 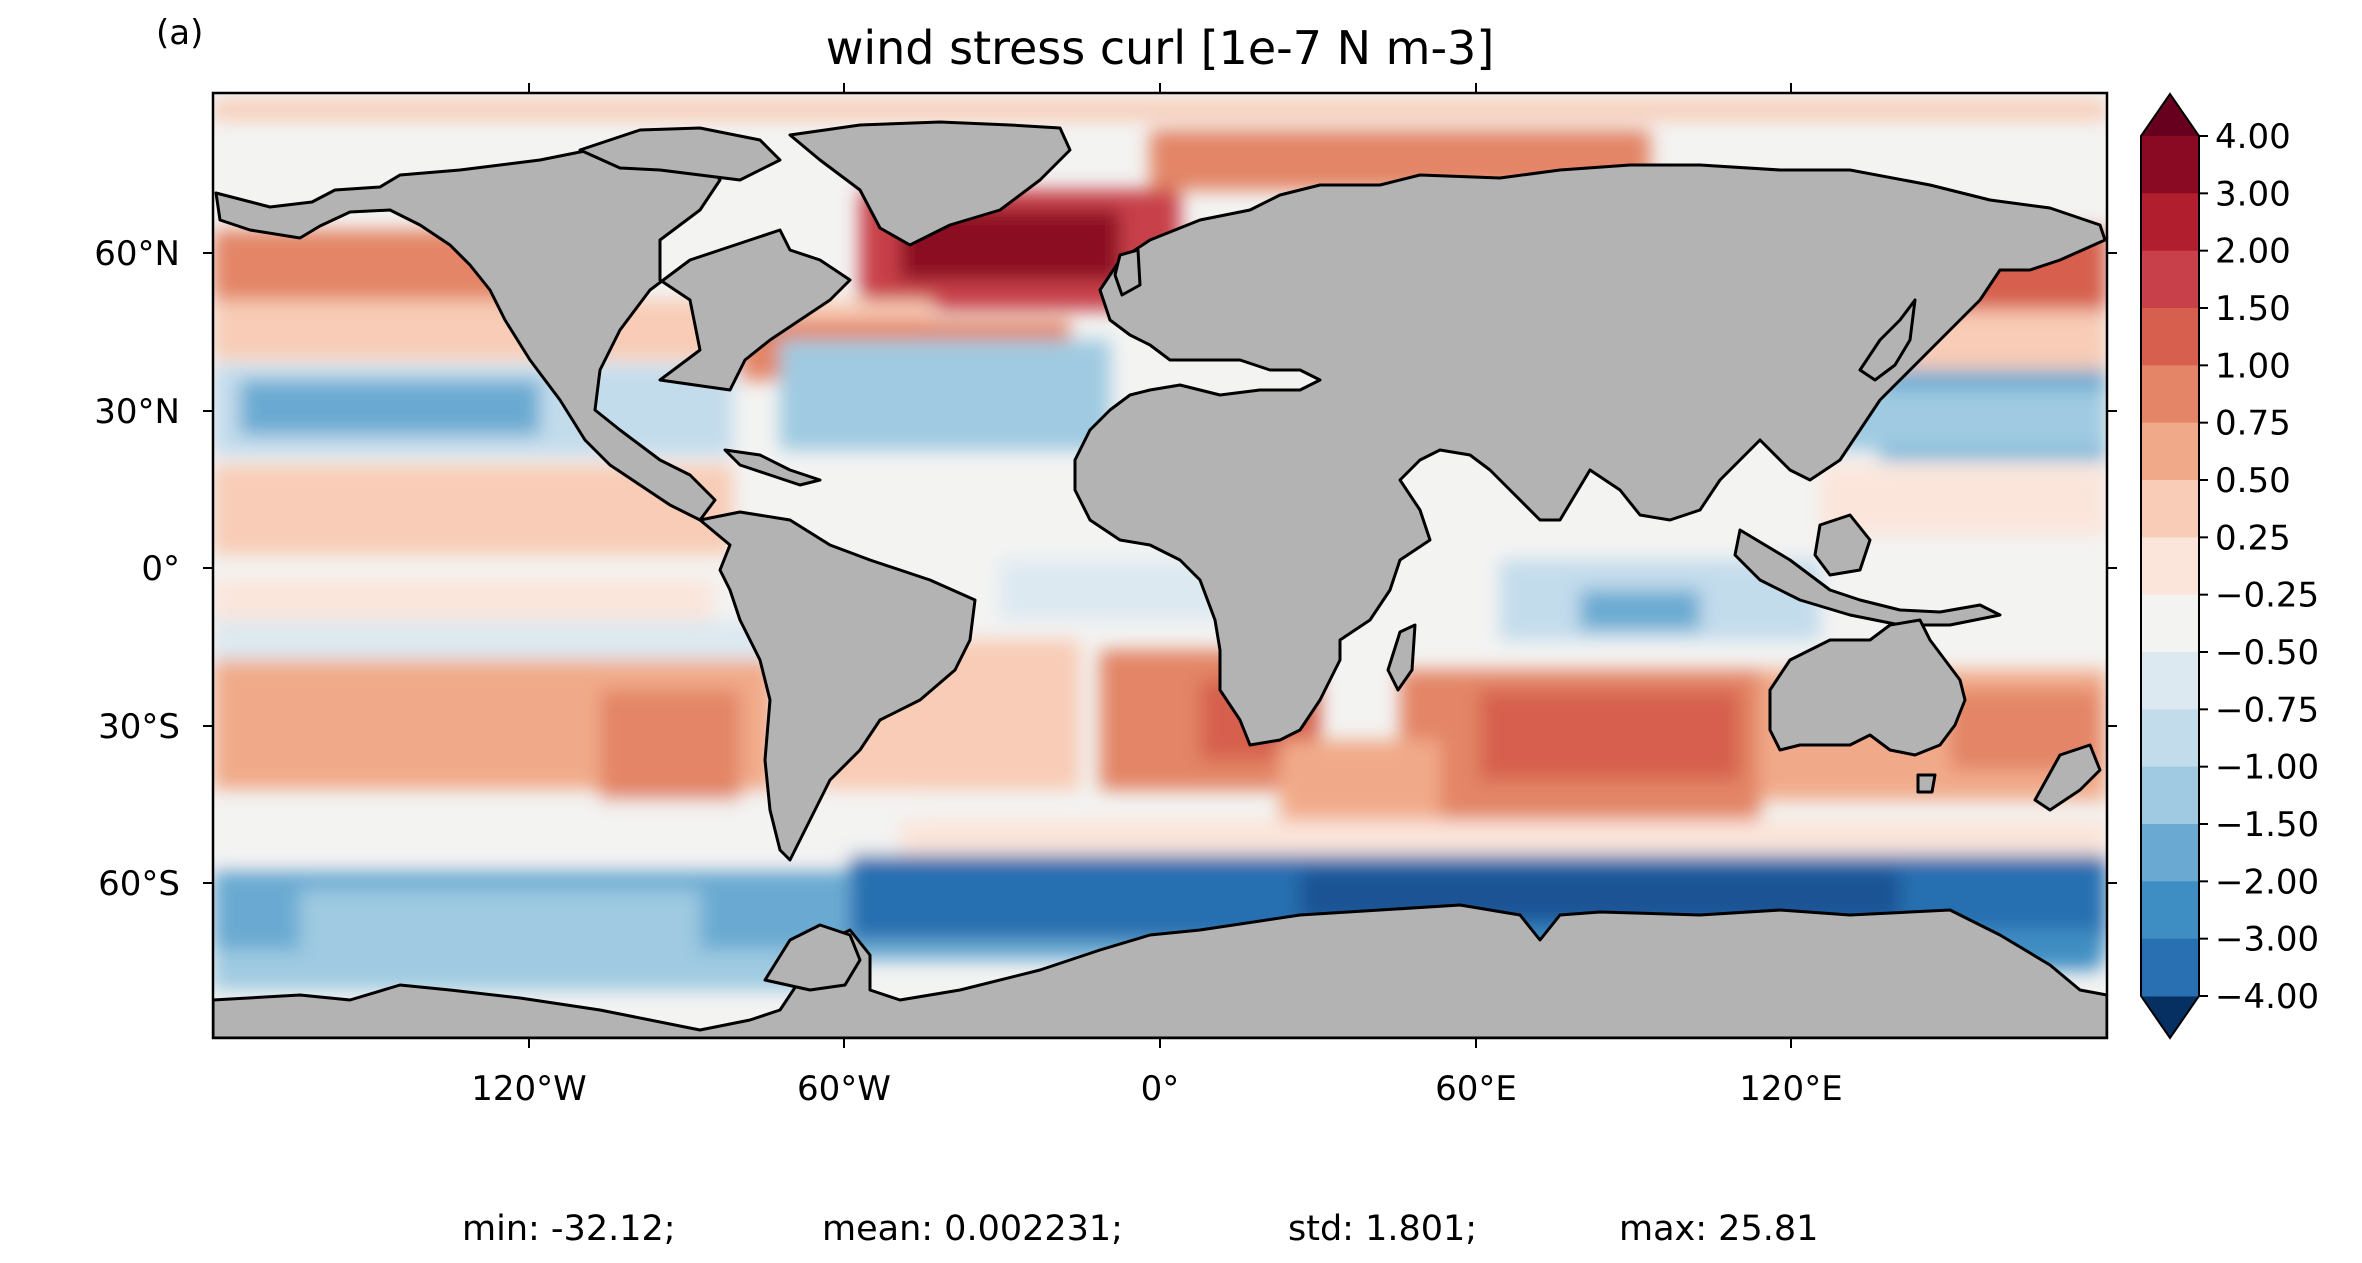 What do you see at coordinates (1867, 577) in the screenshot?
I see `maritime-continent` at bounding box center [1867, 577].